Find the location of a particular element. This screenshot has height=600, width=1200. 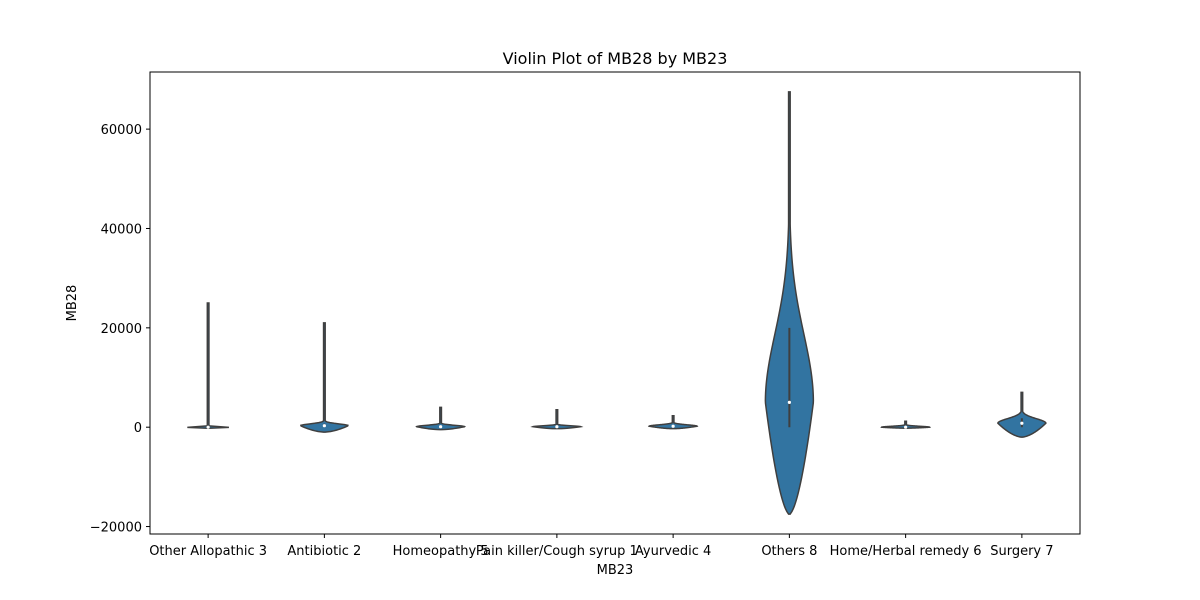

y-tick-label: 0 is located at coordinates (138, 428).